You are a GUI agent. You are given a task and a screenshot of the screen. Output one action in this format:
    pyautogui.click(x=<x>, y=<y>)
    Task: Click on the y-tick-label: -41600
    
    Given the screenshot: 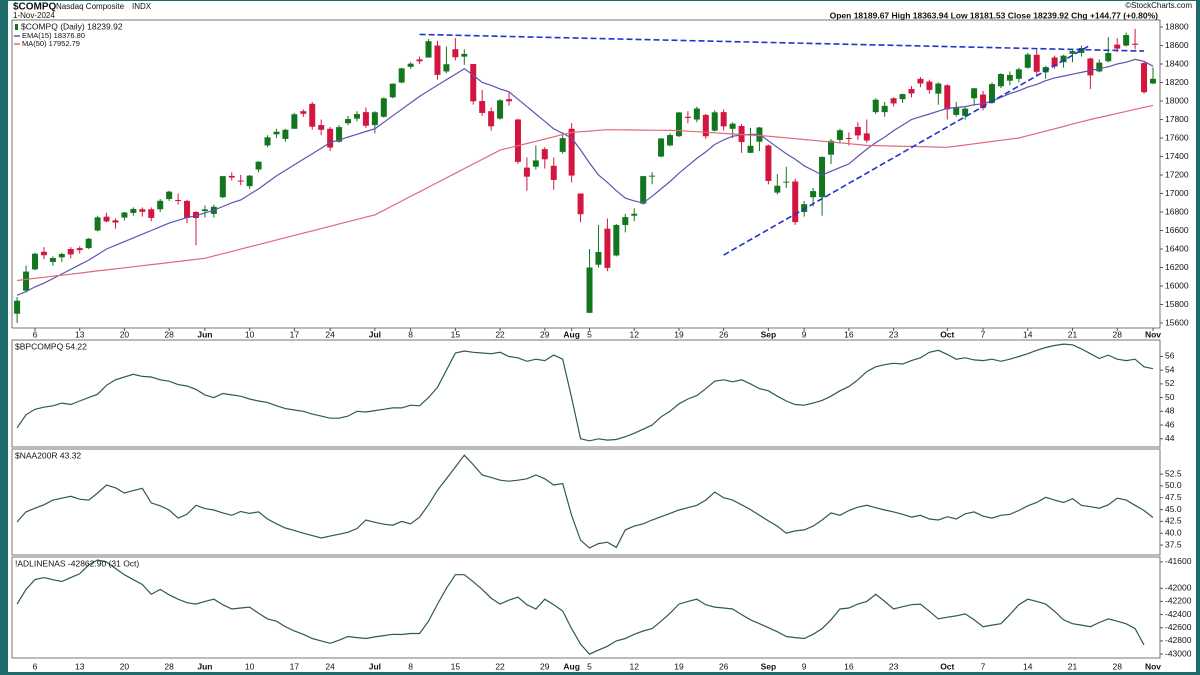 What is the action you would take?
    pyautogui.click(x=1178, y=561)
    